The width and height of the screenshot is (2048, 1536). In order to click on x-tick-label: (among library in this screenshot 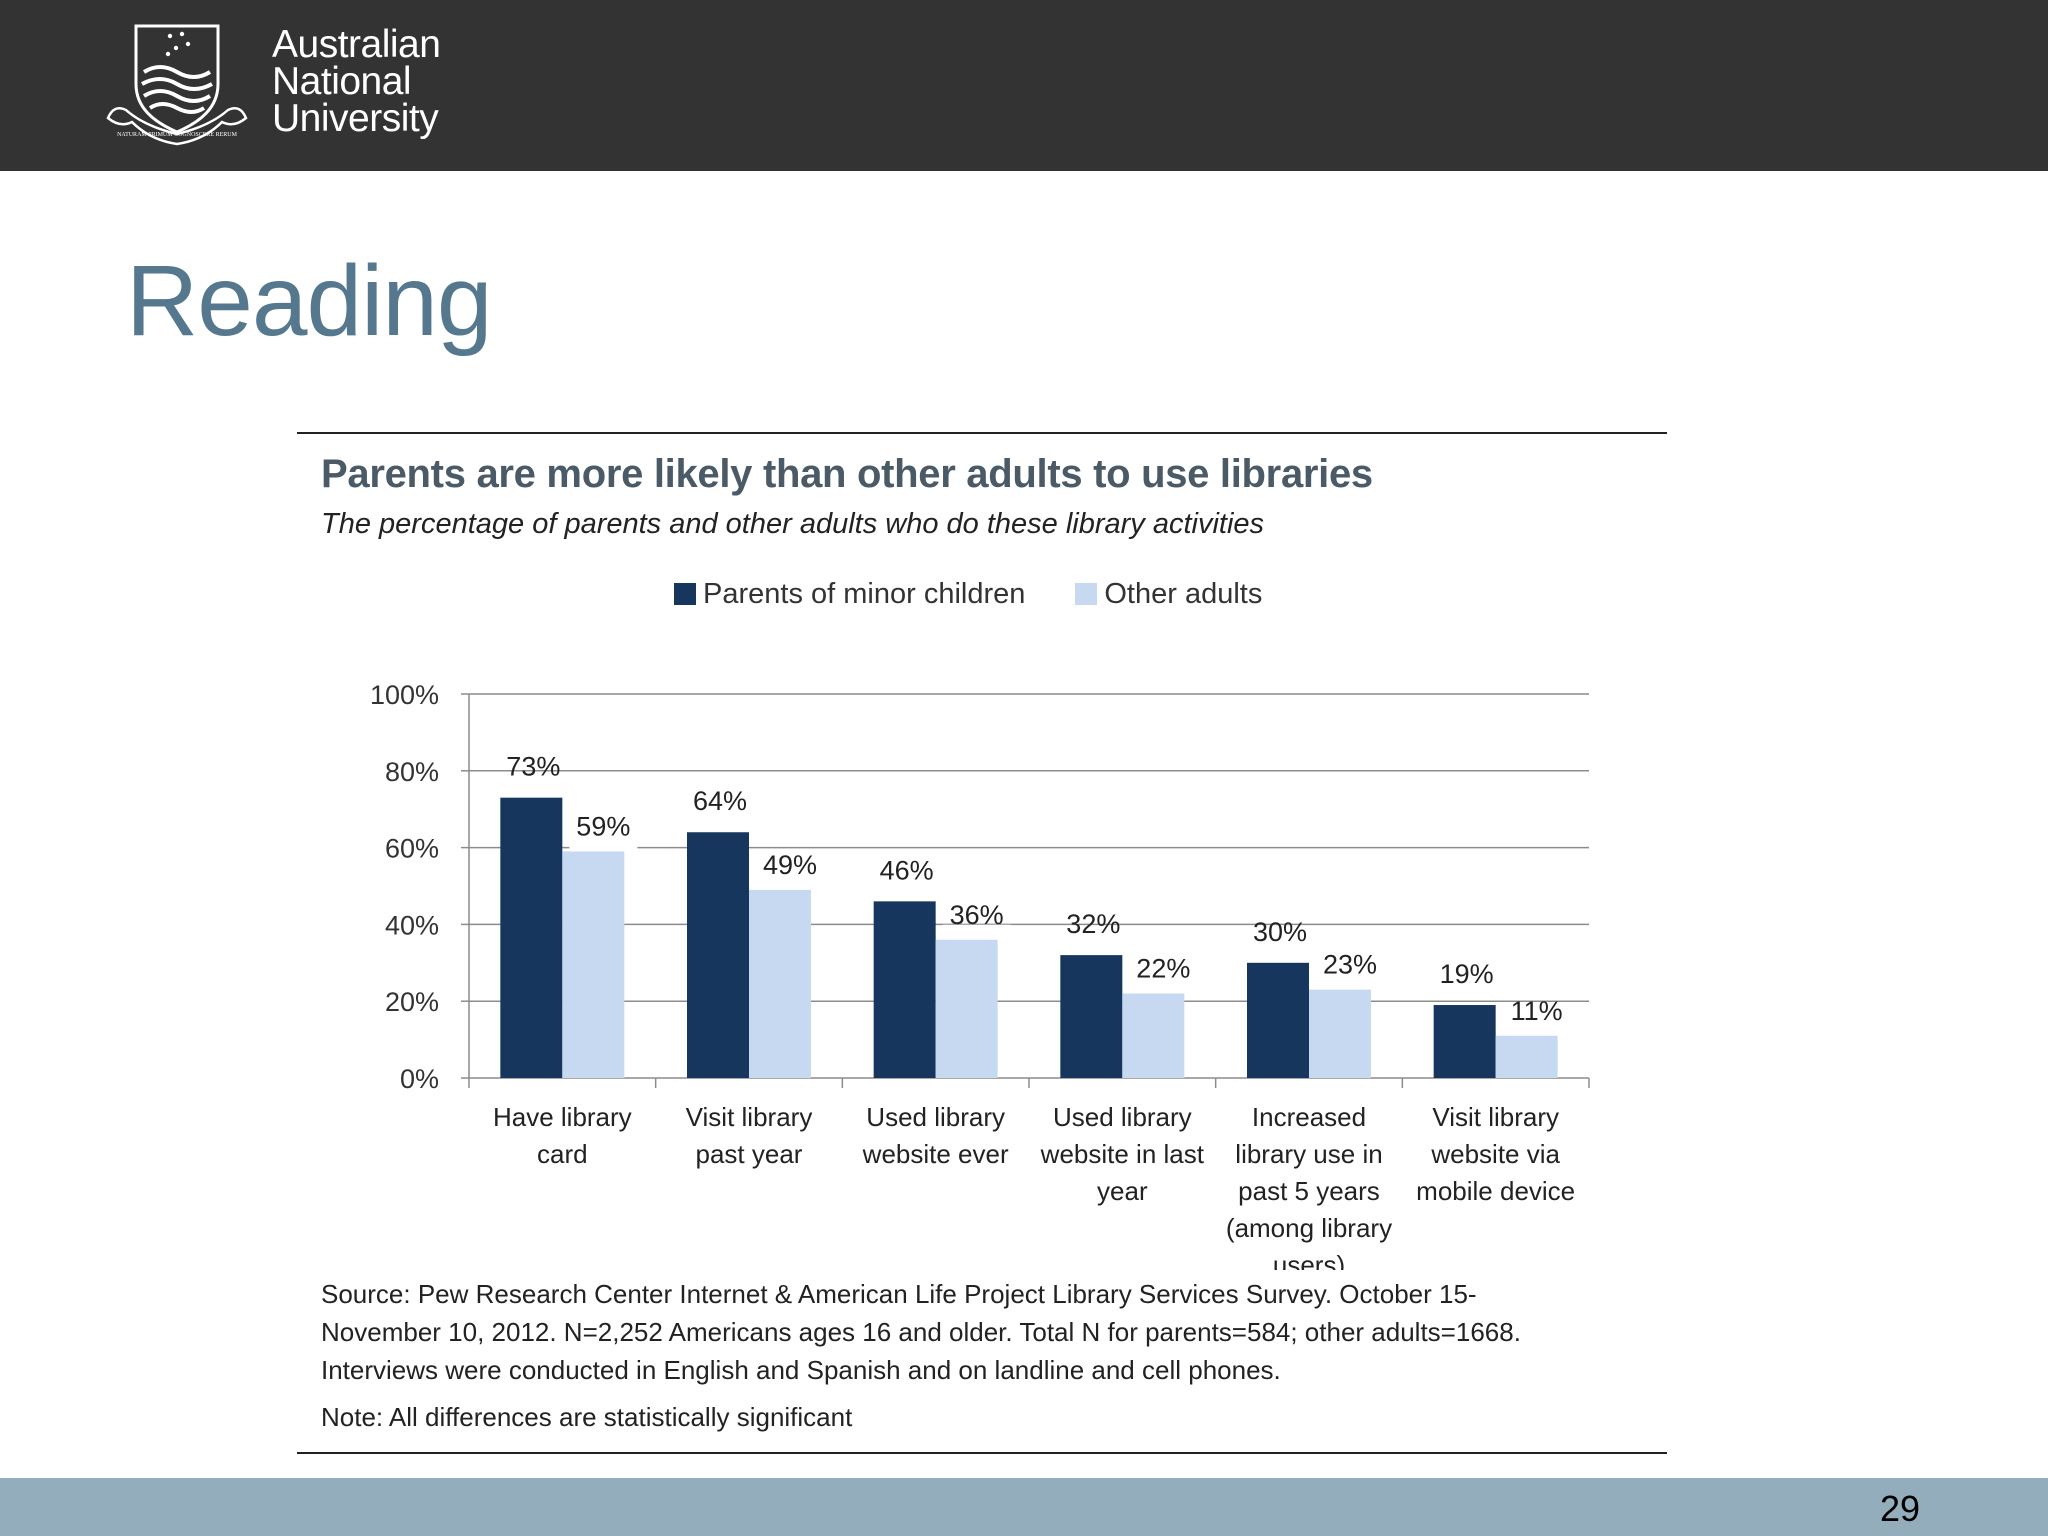, I will do `click(1309, 1228)`.